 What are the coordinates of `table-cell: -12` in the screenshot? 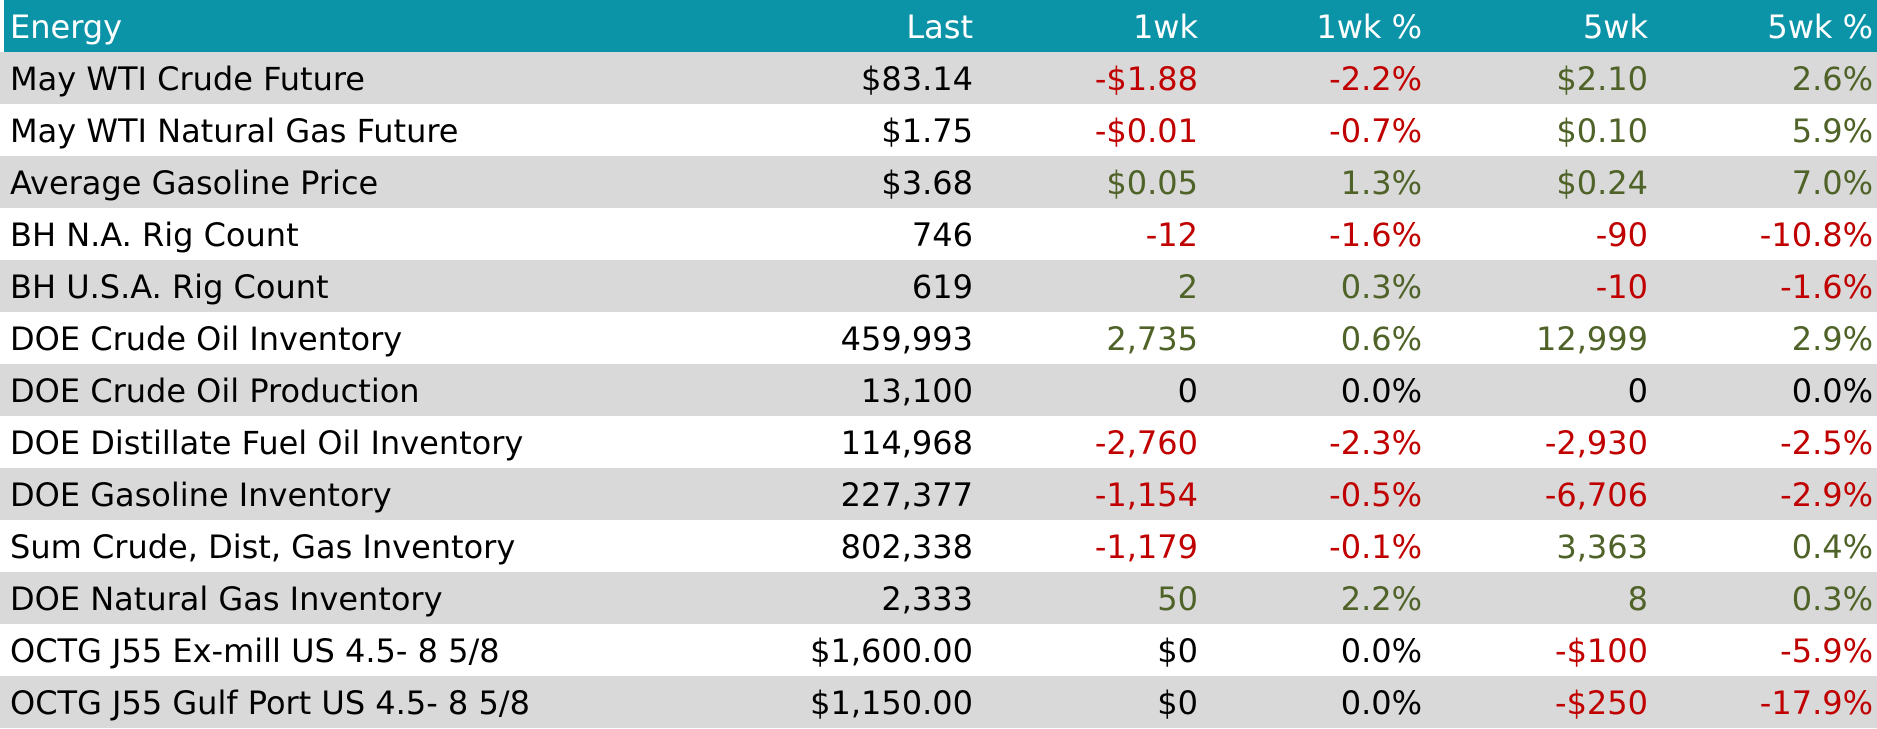 It's located at (1171, 235).